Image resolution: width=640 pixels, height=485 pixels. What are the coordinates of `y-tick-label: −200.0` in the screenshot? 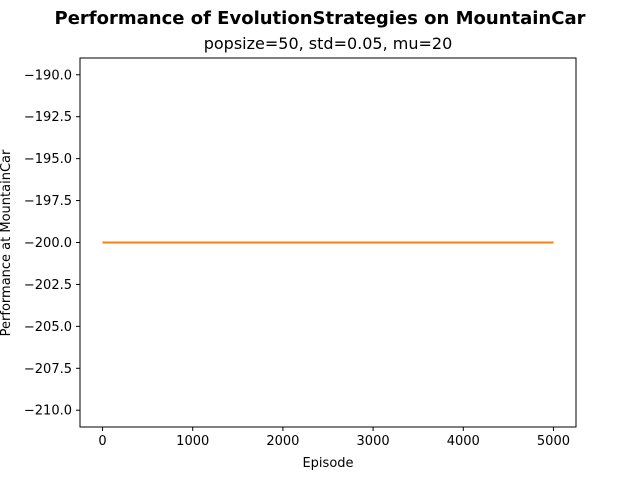 It's located at (48, 243).